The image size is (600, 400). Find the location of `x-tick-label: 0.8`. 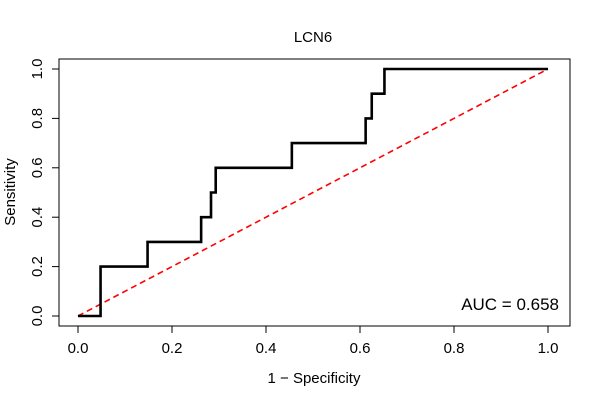

x-tick-label: 0.8 is located at coordinates (454, 348).